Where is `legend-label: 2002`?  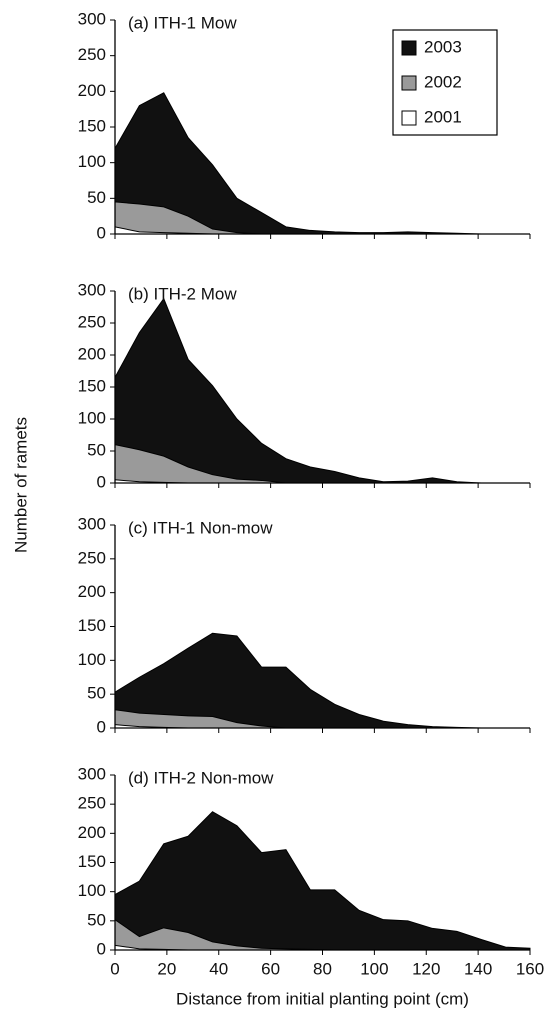 legend-label: 2002 is located at coordinates (443, 81).